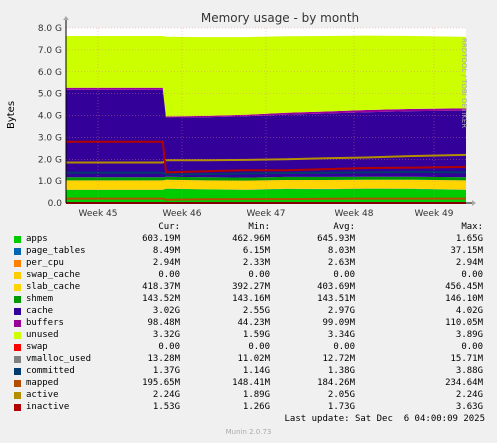  What do you see at coordinates (251, 383) in the screenshot?
I see `legend-value-min: 148.41M` at bounding box center [251, 383].